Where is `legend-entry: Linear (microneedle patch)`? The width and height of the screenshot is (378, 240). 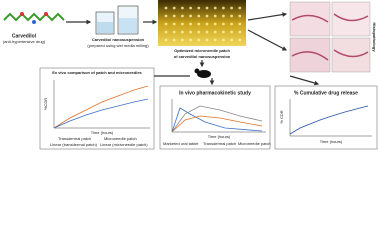
legend-entry: Linear (microneedle patch) is located at coordinates (124, 144).